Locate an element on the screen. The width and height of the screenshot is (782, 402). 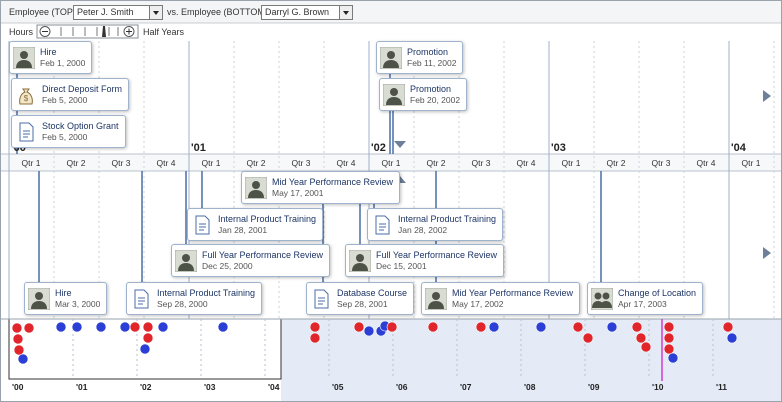
event-date: Dec 25, 2000 is located at coordinates (227, 265).